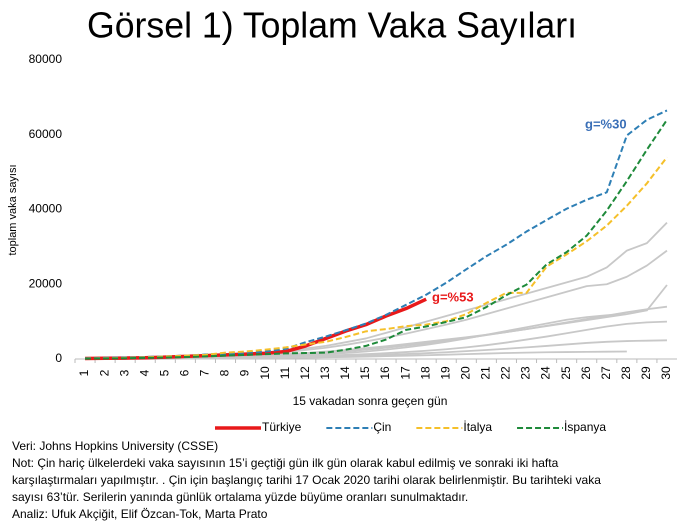 The height and width of the screenshot is (527, 680). What do you see at coordinates (356, 355) in the screenshot?
I see `series-line` at bounding box center [356, 355].